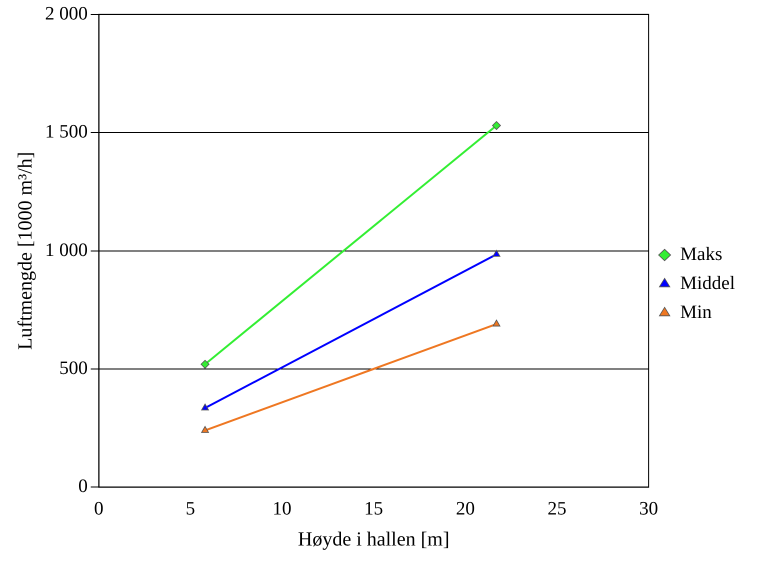 The width and height of the screenshot is (770, 561). I want to click on y-tick-label: 2 000, so click(66, 13).